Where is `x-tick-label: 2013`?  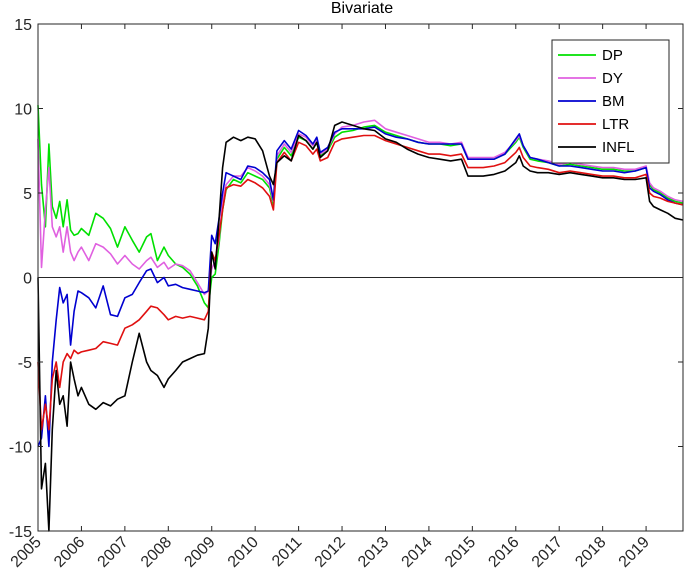 x-tick-label: 2013 is located at coordinates (373, 552).